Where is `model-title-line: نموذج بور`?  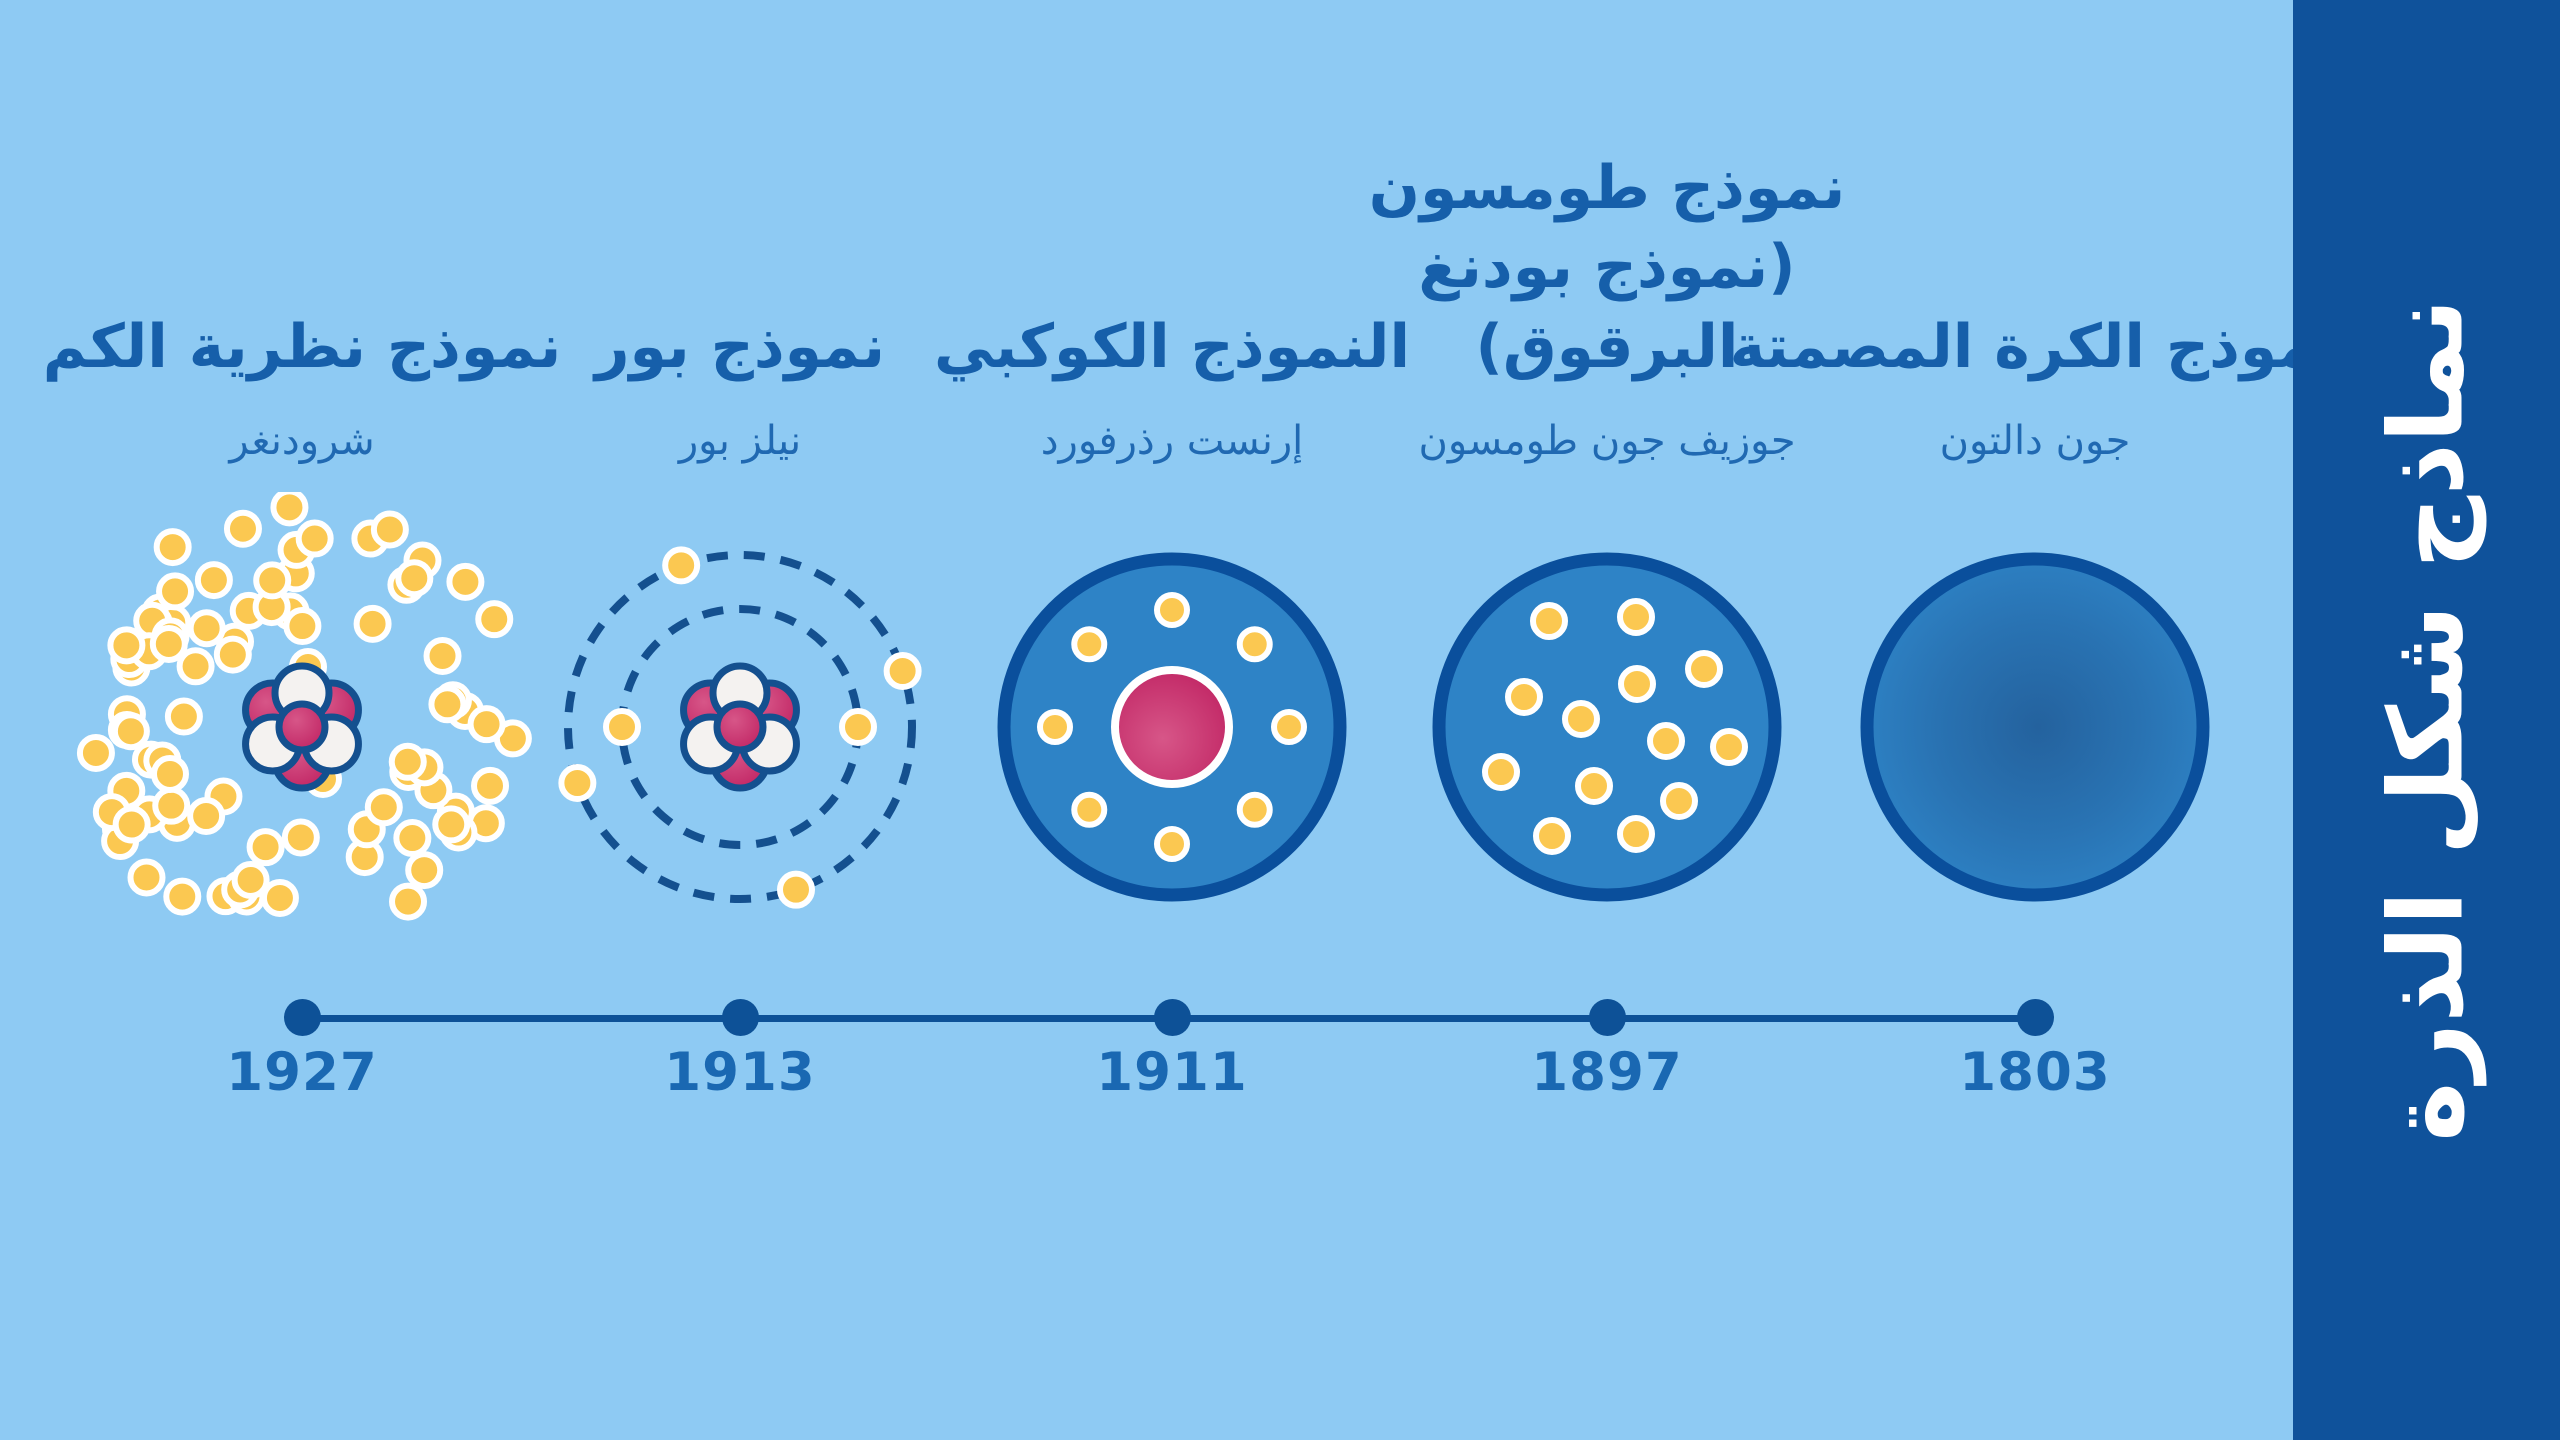
model-title-line: نموذج بور is located at coordinates (740, 347).